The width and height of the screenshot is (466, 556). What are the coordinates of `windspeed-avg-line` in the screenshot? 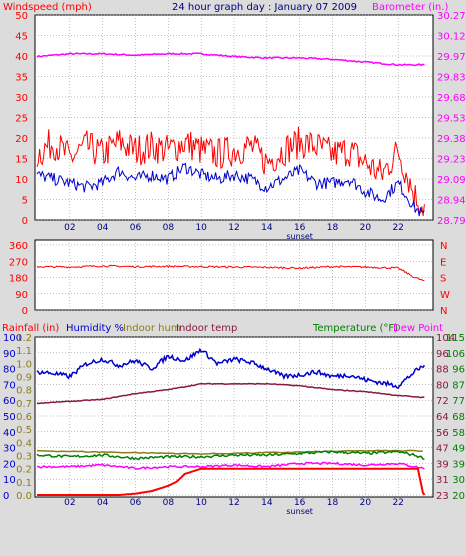 It's located at (230, 189).